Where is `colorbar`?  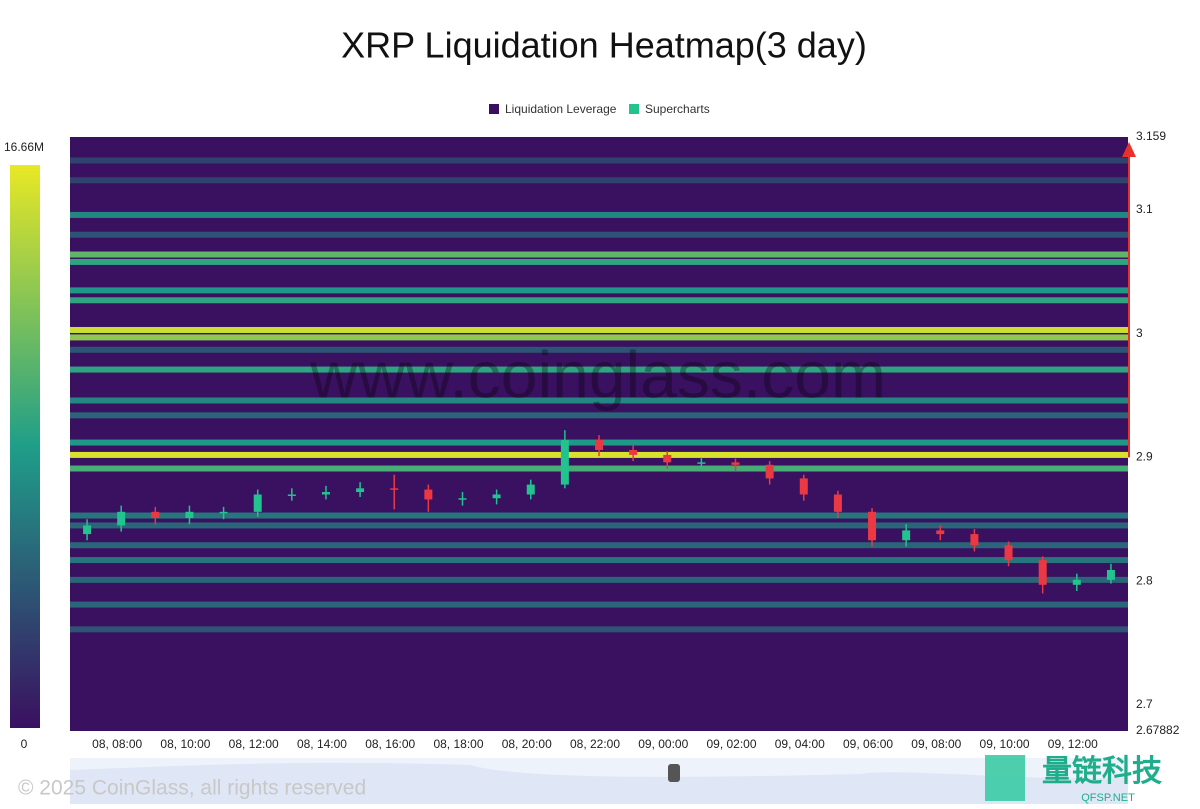 colorbar is located at coordinates (25, 446).